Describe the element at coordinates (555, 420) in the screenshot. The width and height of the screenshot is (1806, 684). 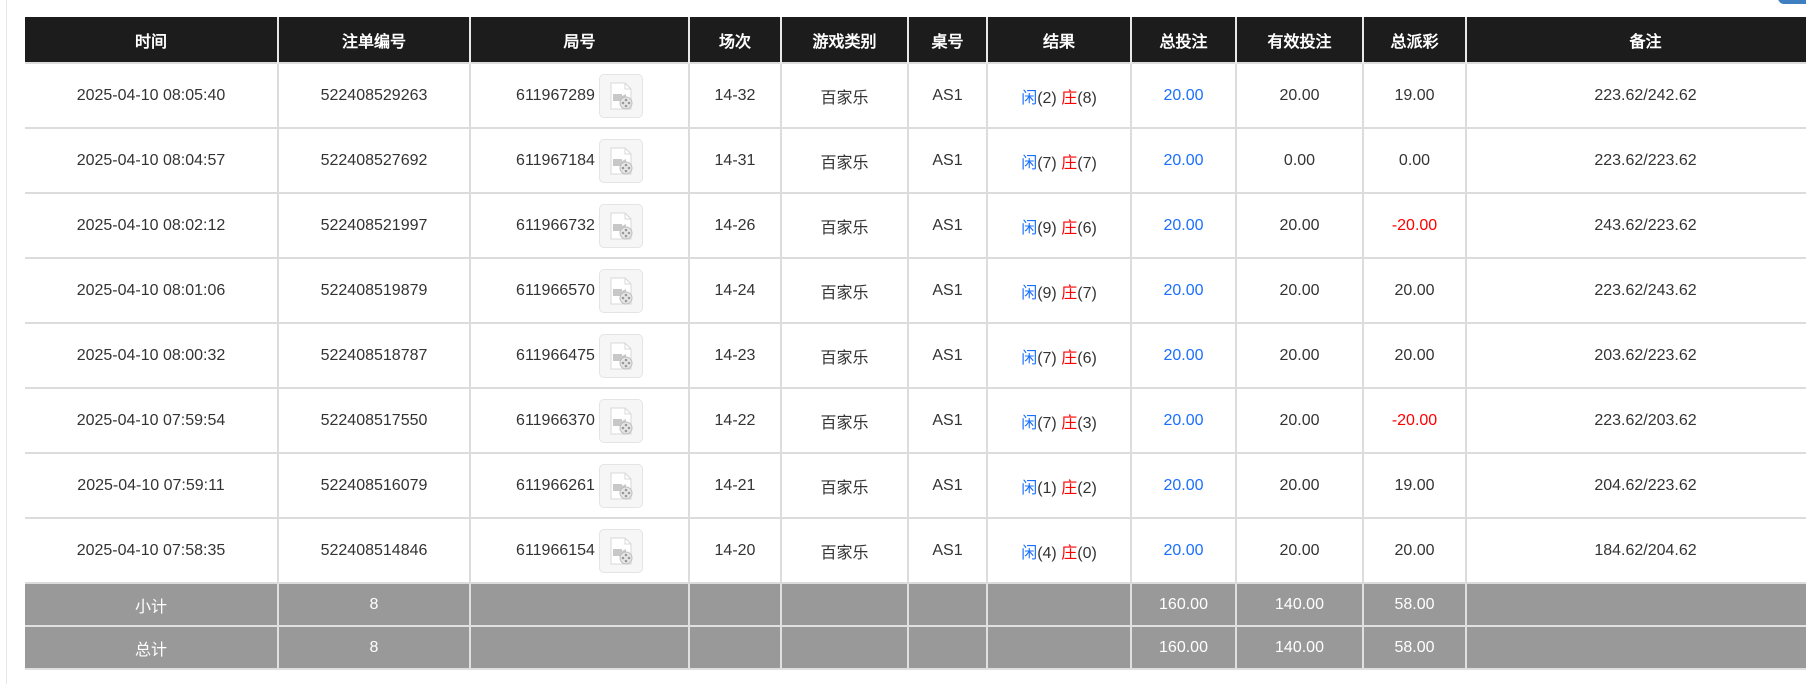
I see `round-number: 611966370` at that location.